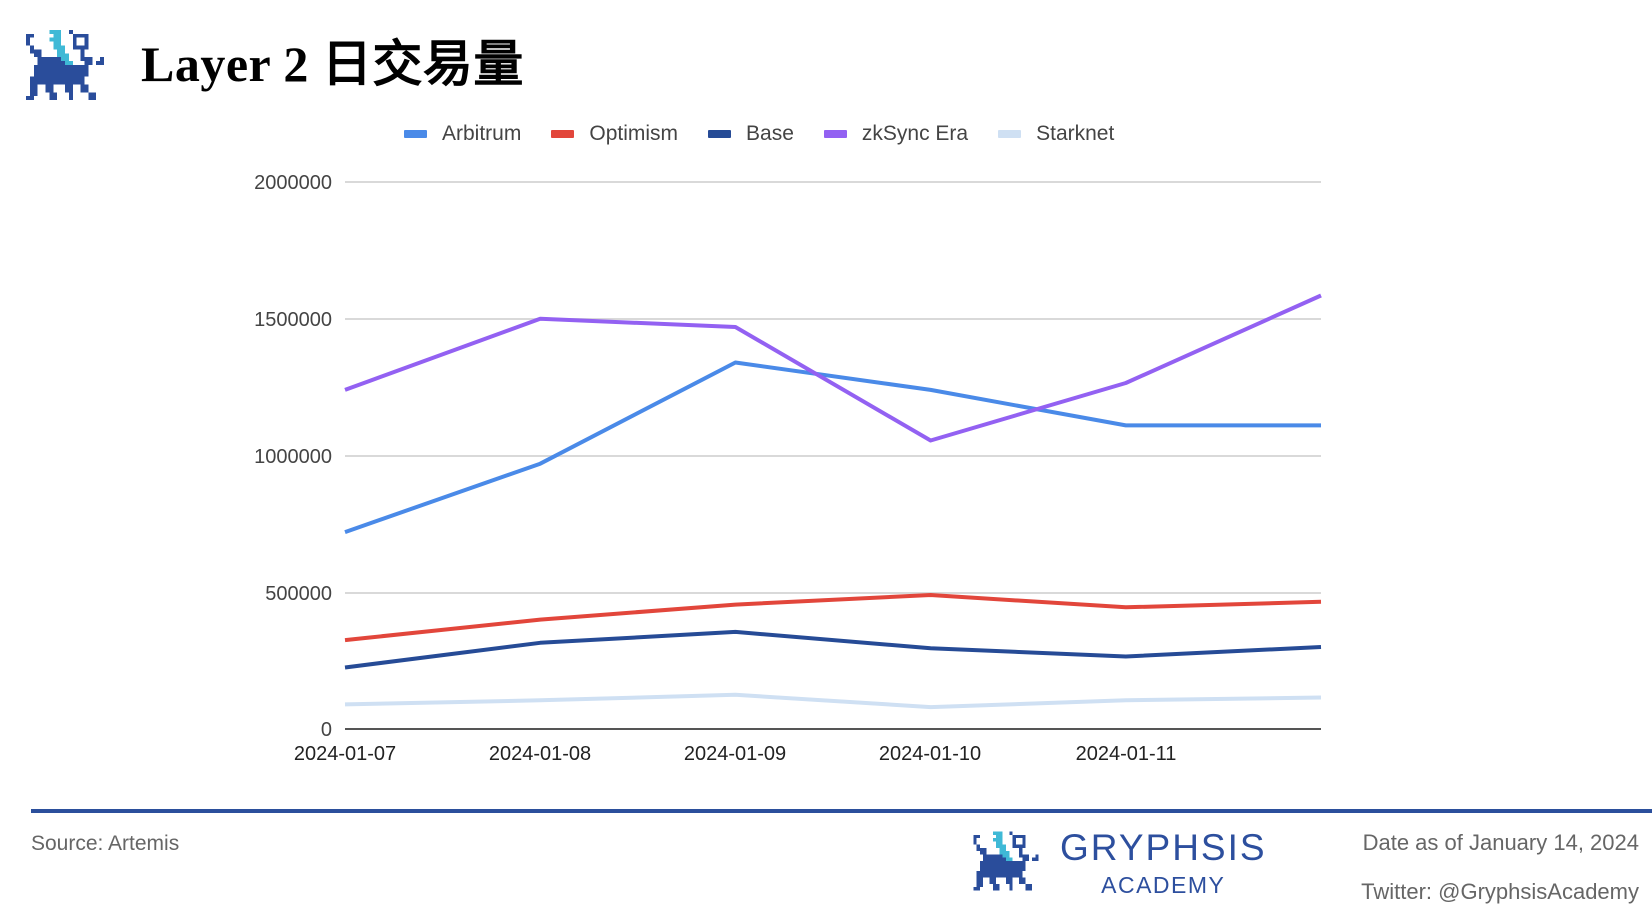  Describe the element at coordinates (833, 701) in the screenshot. I see `series-line-starknet` at that location.